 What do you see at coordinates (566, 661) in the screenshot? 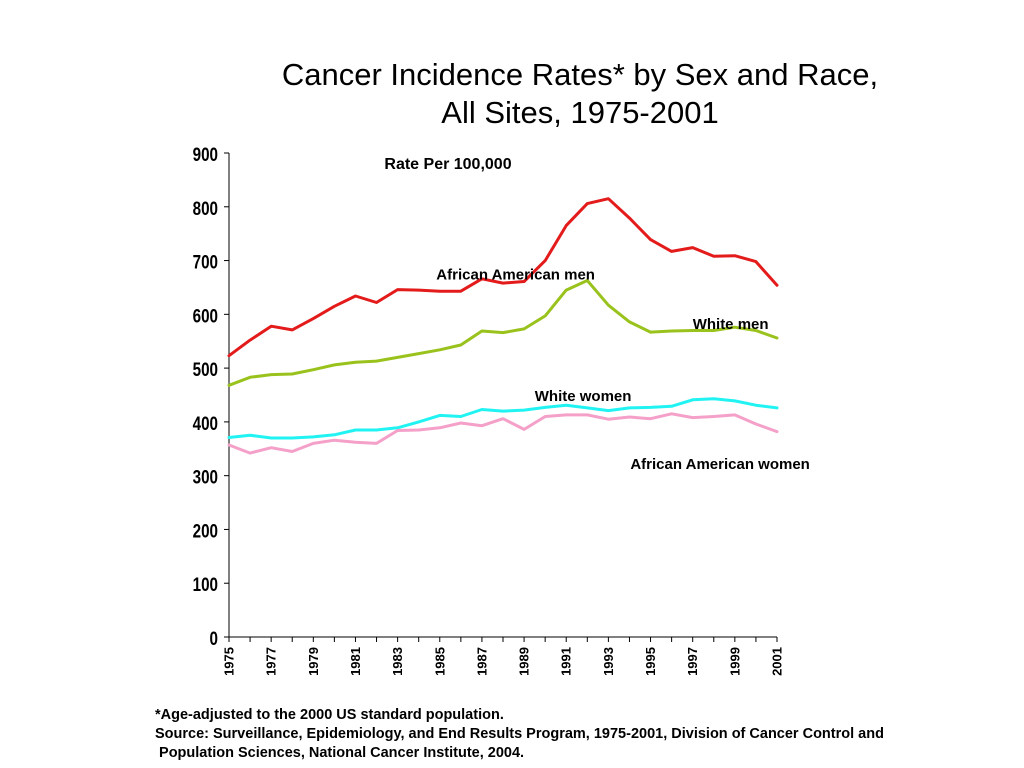
I see `x-tick-label: 1991` at bounding box center [566, 661].